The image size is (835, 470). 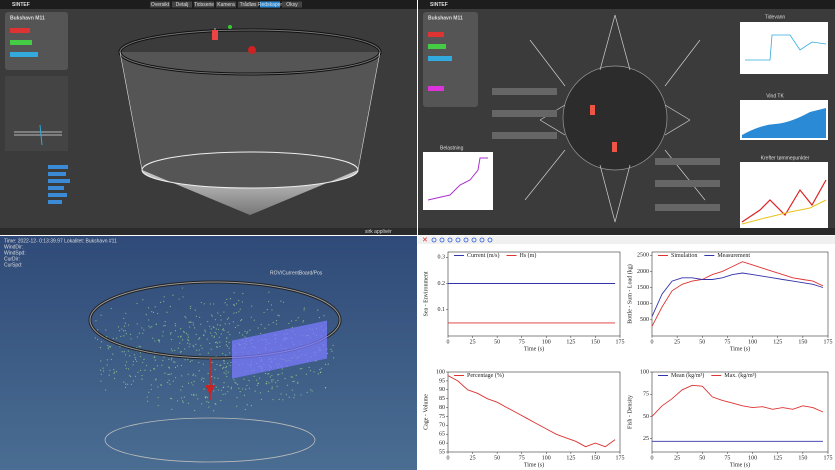 I want to click on y-tick-label: 2000, so click(x=643, y=272).